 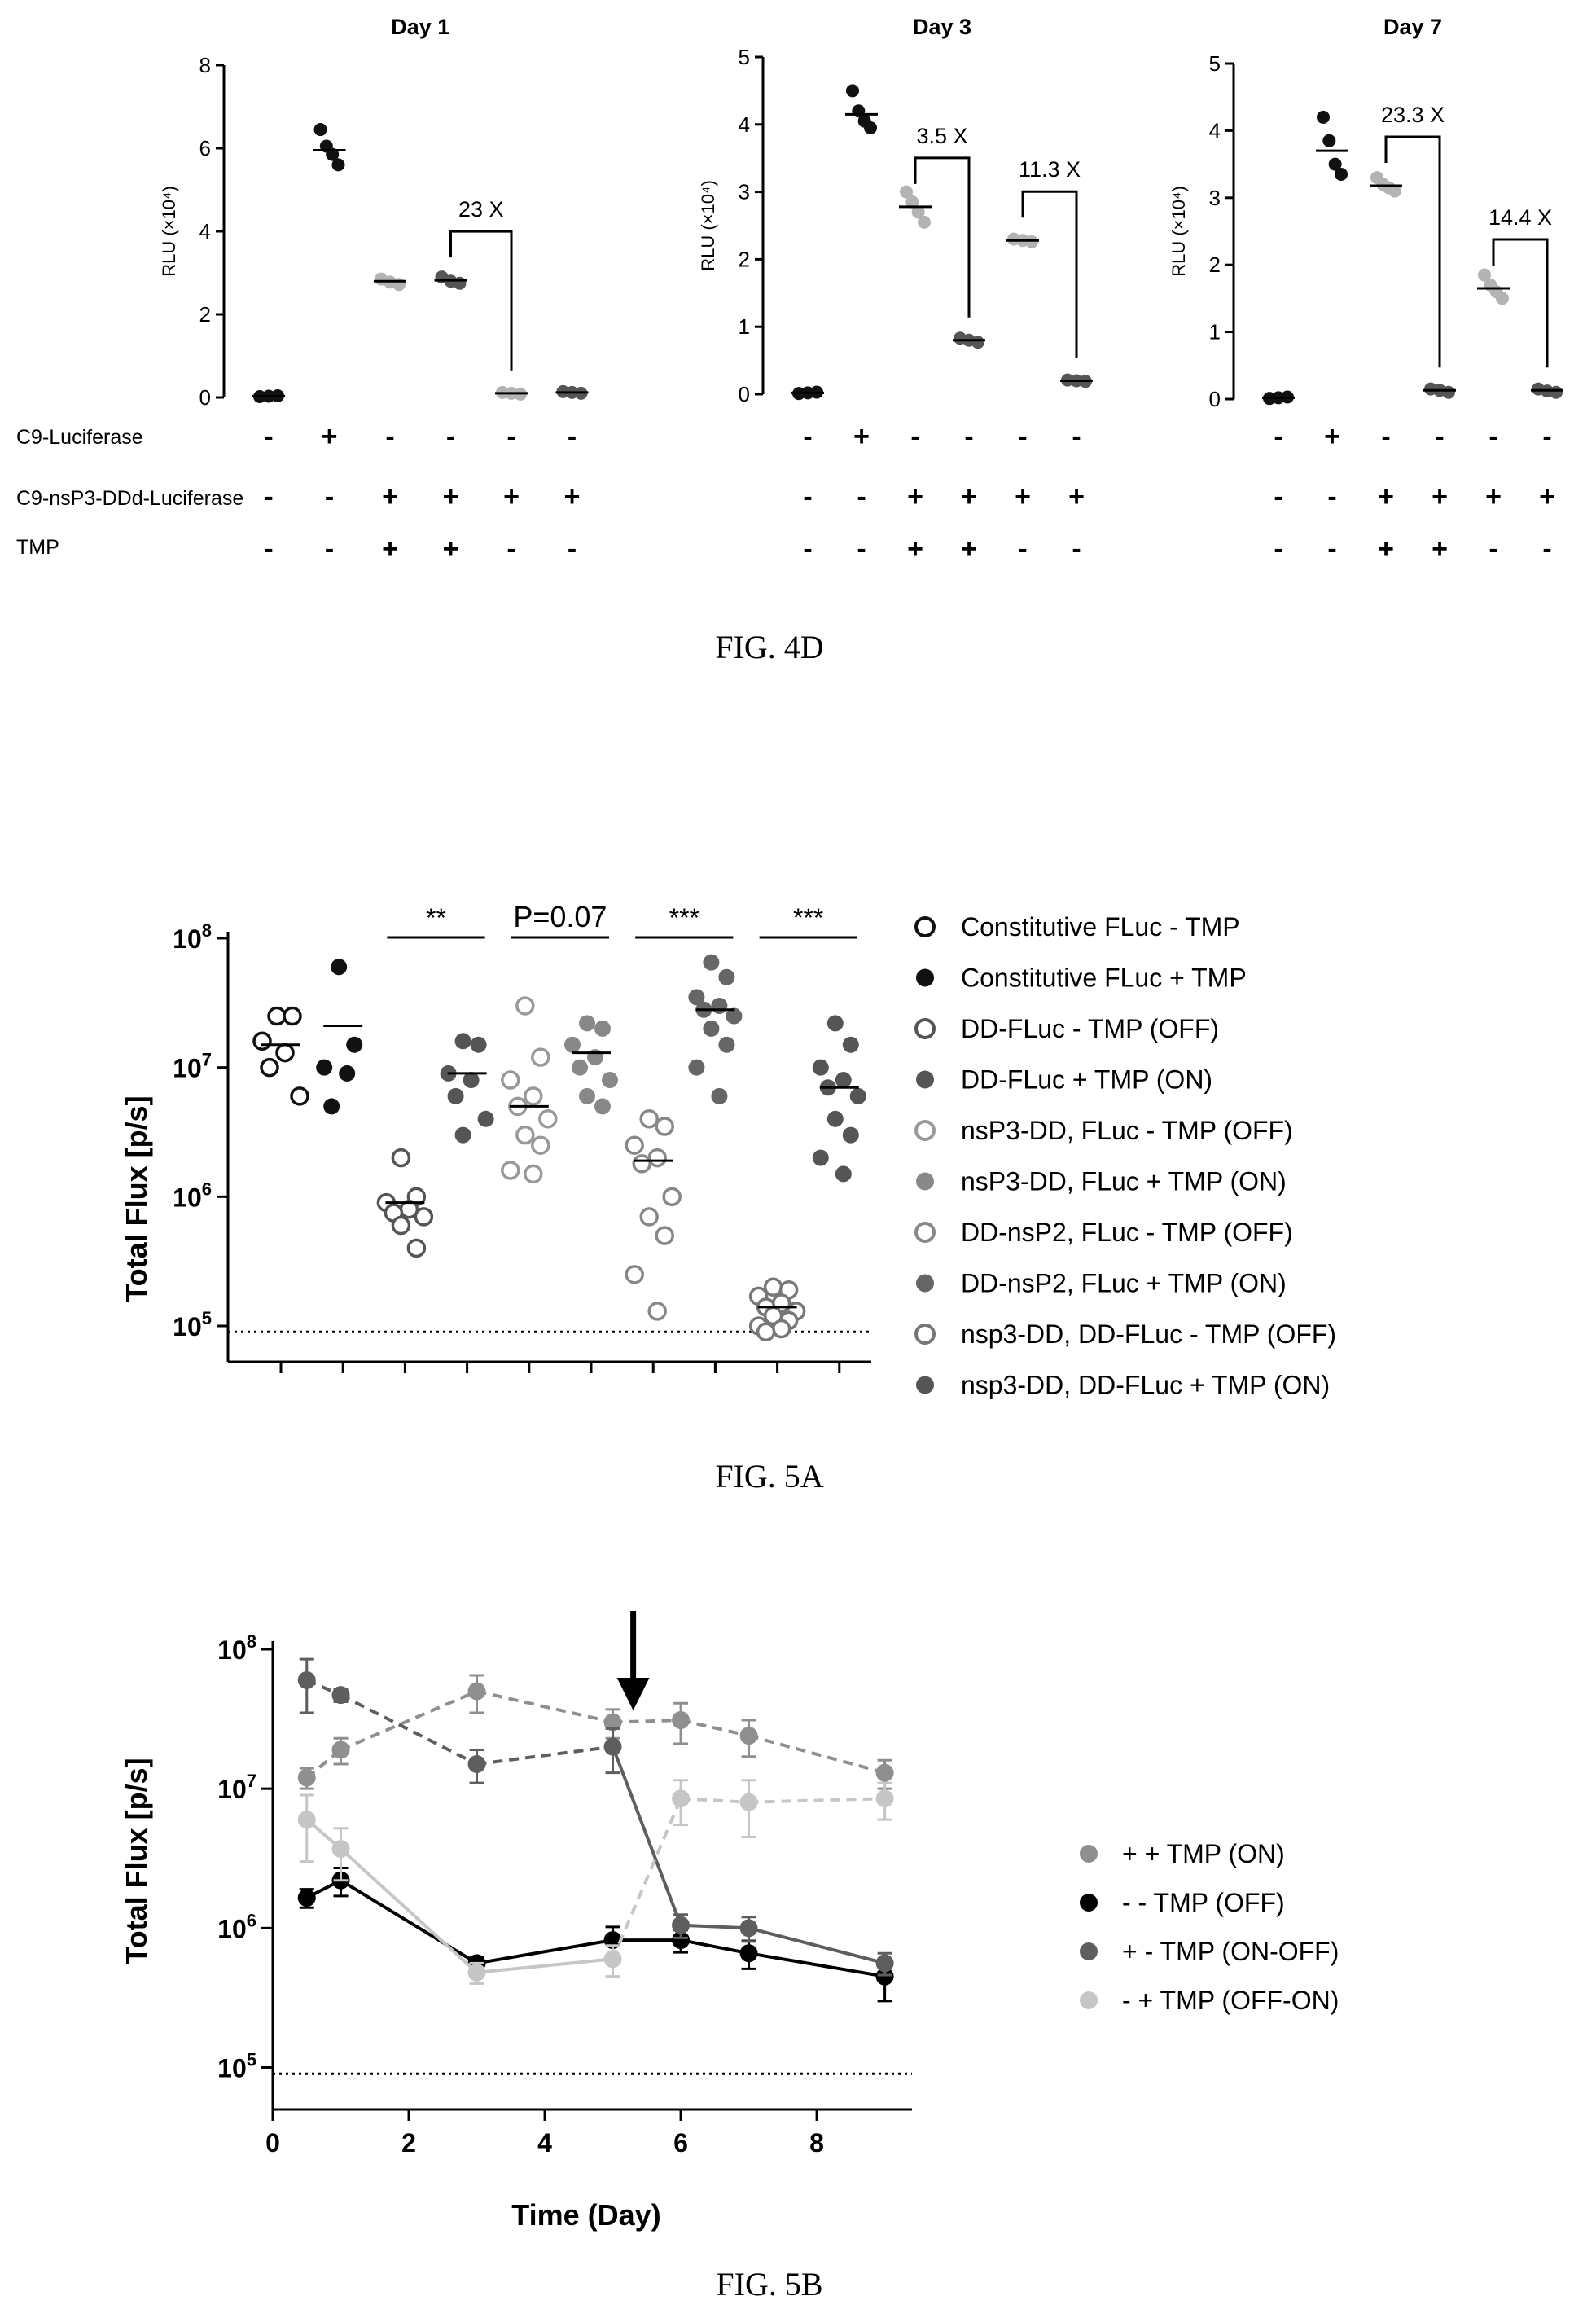 What do you see at coordinates (1203, 1902) in the screenshot?
I see `fig-5b-legend-label: - - TMP (OFF)` at bounding box center [1203, 1902].